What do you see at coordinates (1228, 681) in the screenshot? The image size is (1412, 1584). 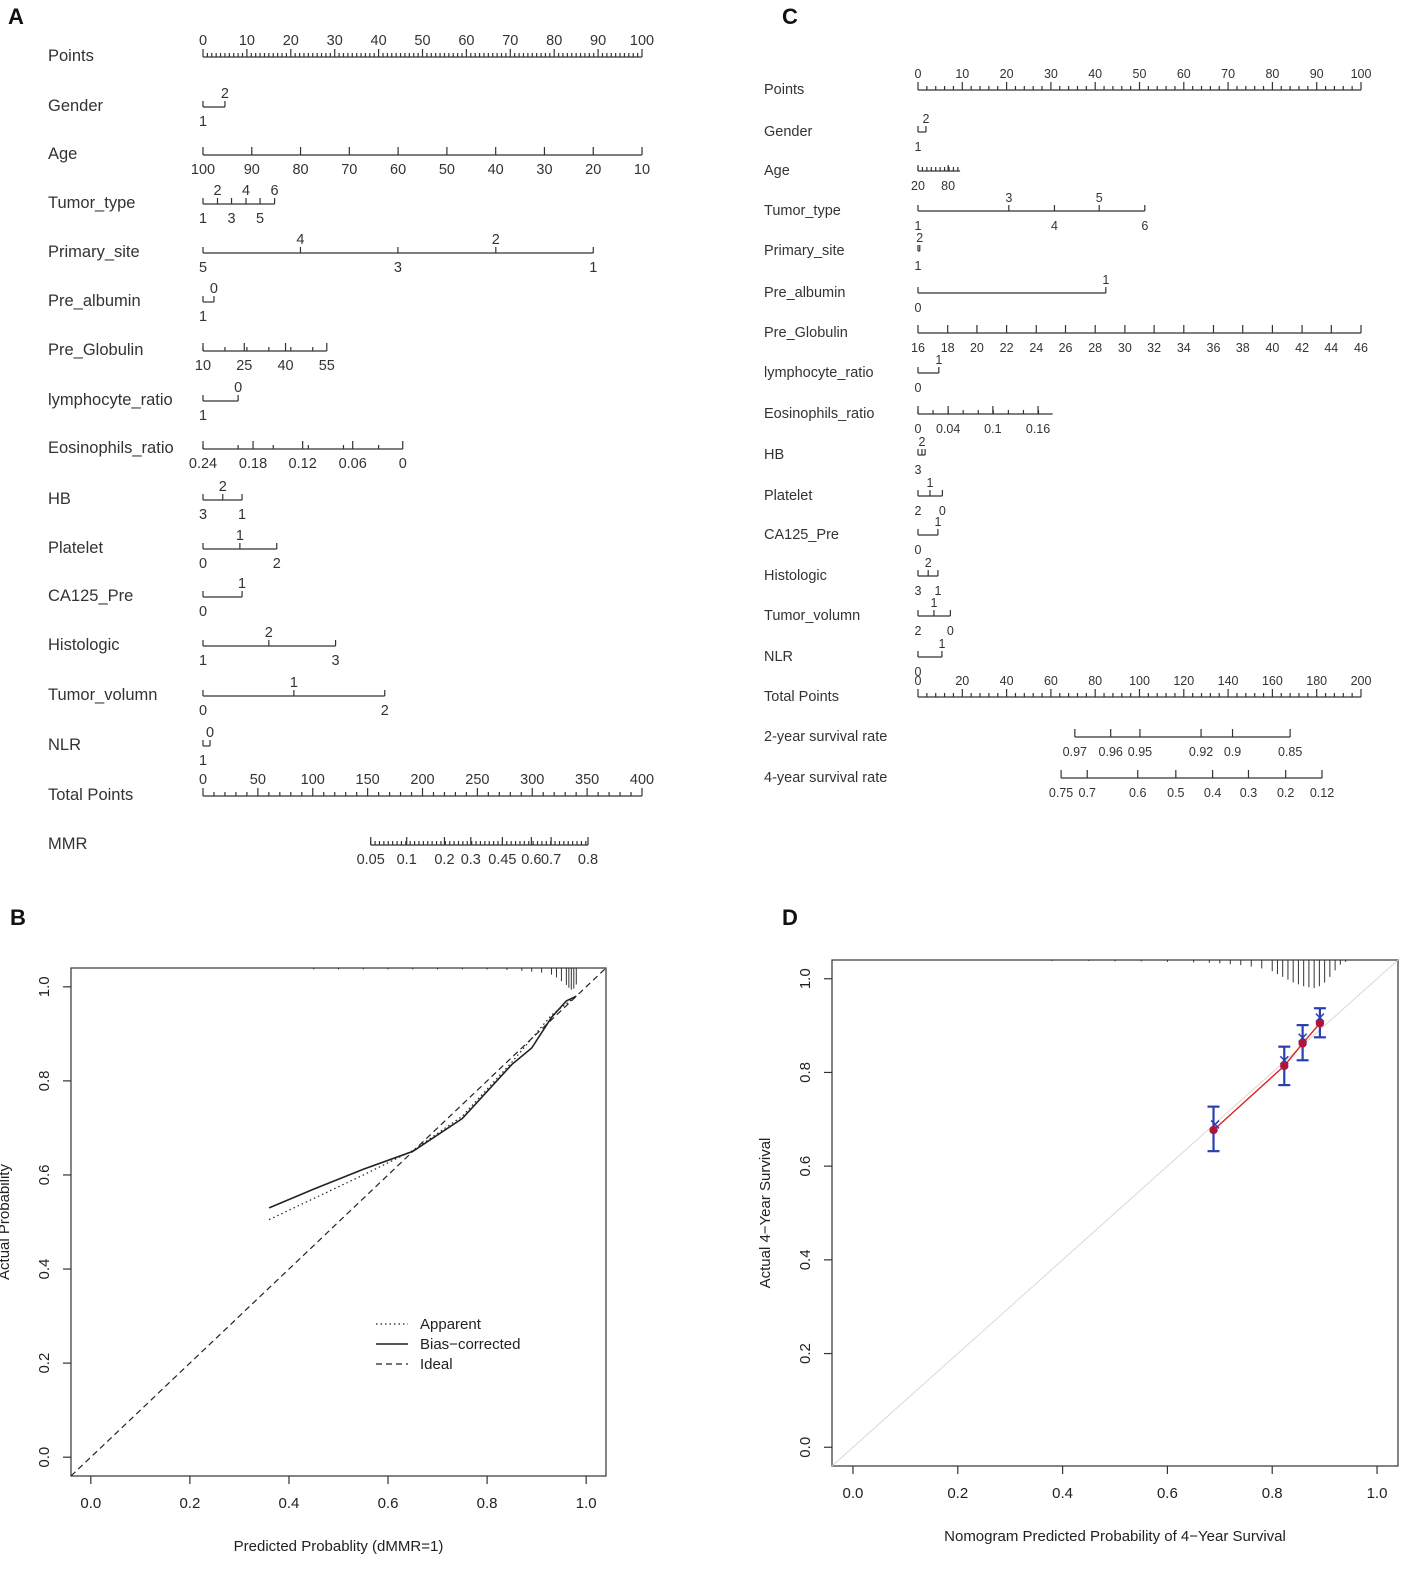 I see `tick-label-total-points: 140` at bounding box center [1228, 681].